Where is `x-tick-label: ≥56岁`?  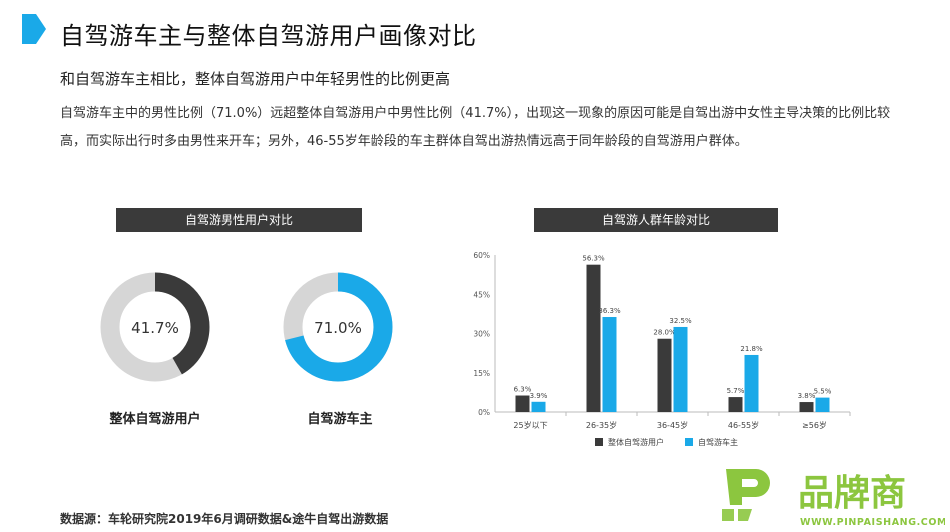 x-tick-label: ≥56岁 is located at coordinates (814, 425).